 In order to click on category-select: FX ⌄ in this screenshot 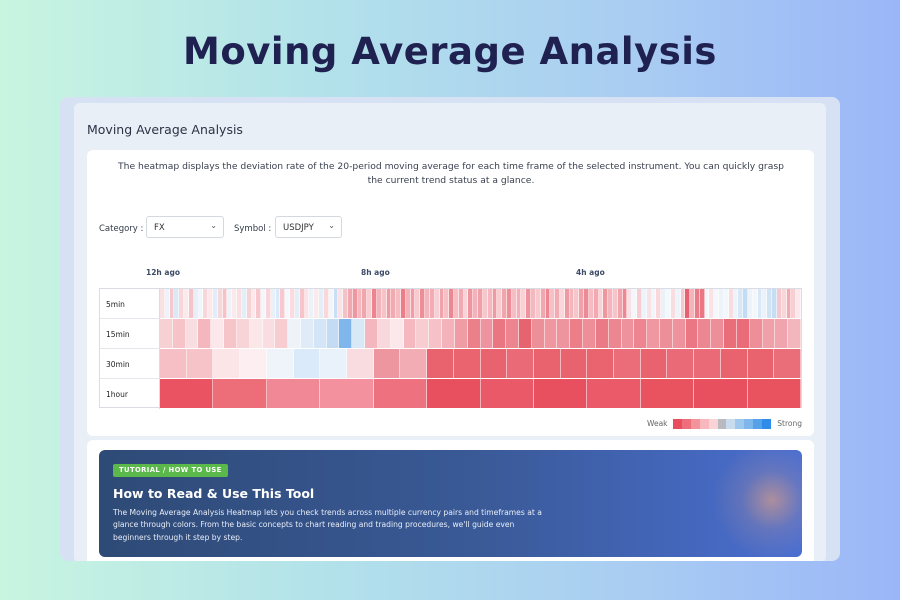, I will do `click(185, 227)`.